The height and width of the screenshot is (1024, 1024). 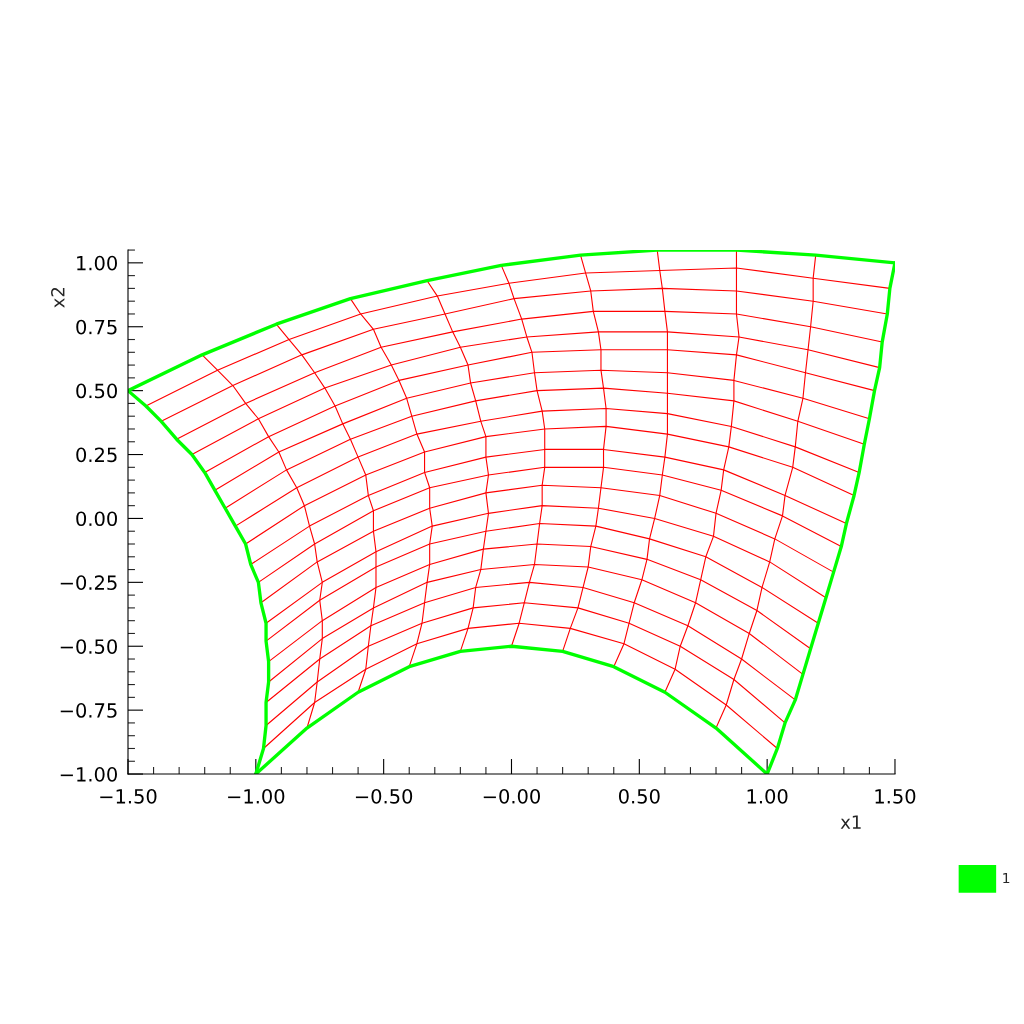 I want to click on x-tick-label: −1.00, so click(x=256, y=796).